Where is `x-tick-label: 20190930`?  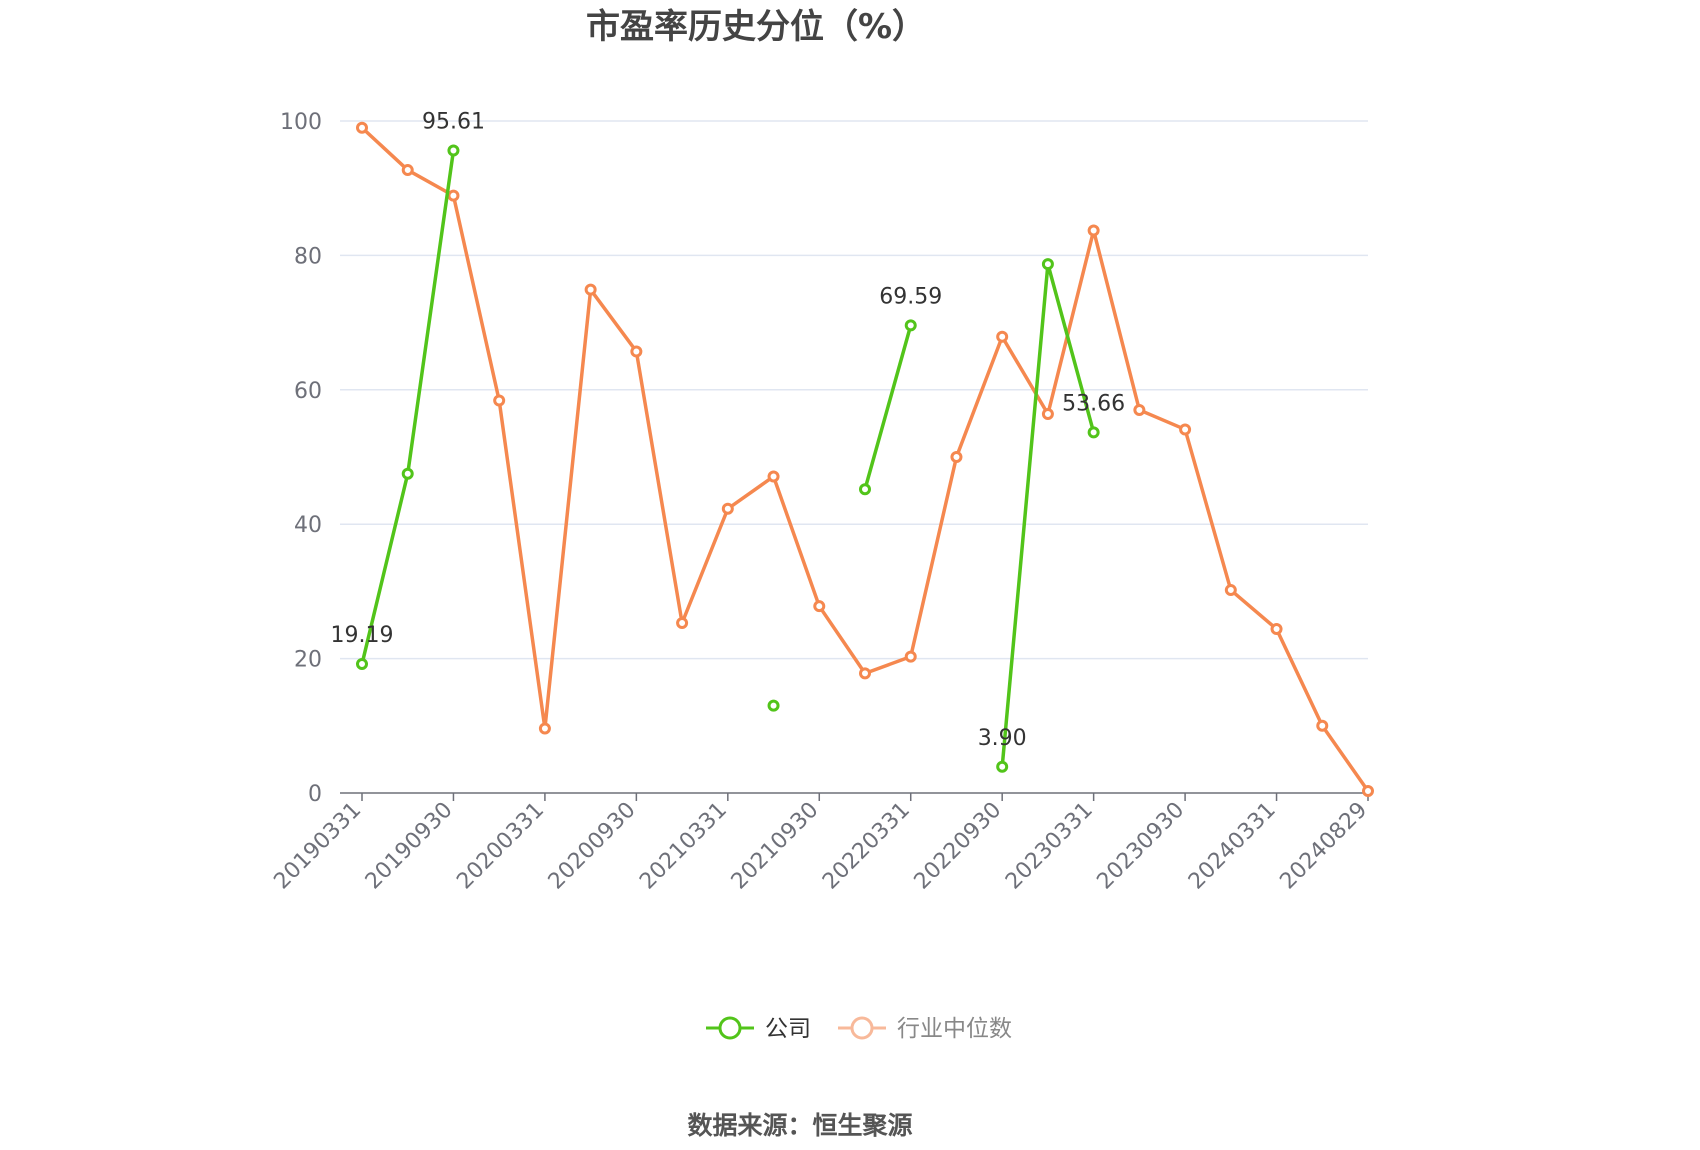 x-tick-label: 20190930 is located at coordinates (409, 846).